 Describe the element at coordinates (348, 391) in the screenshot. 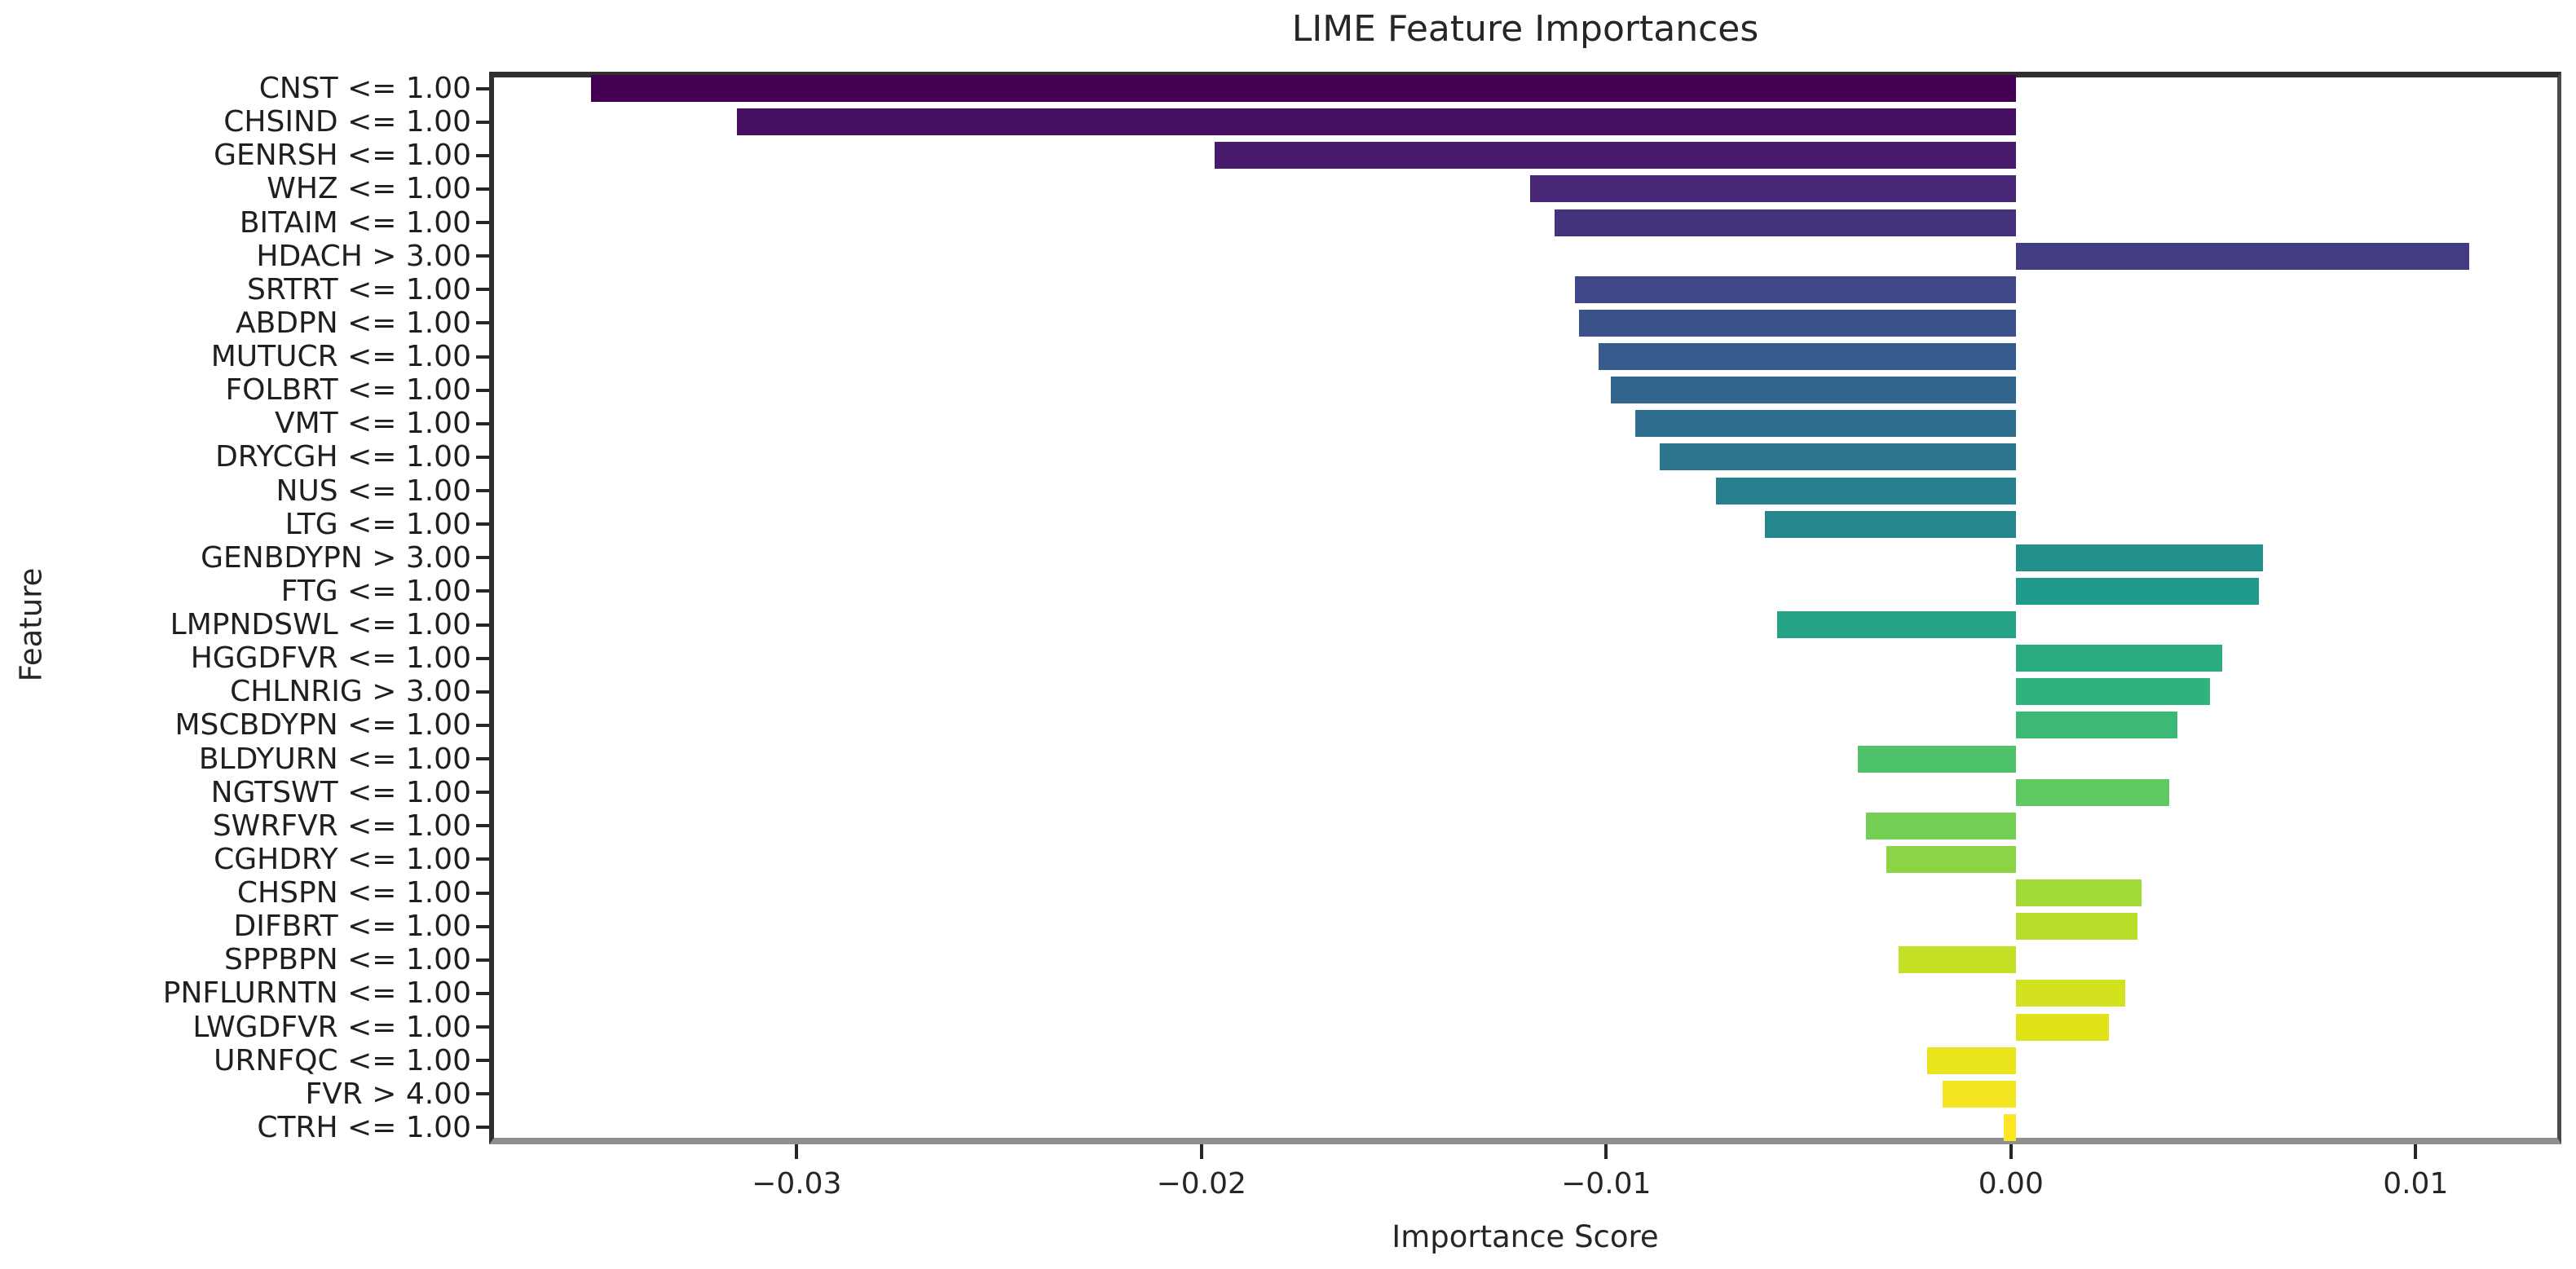

I see `y-tick-label-folbrt-1-00: FOLBRT <= 1.00` at that location.